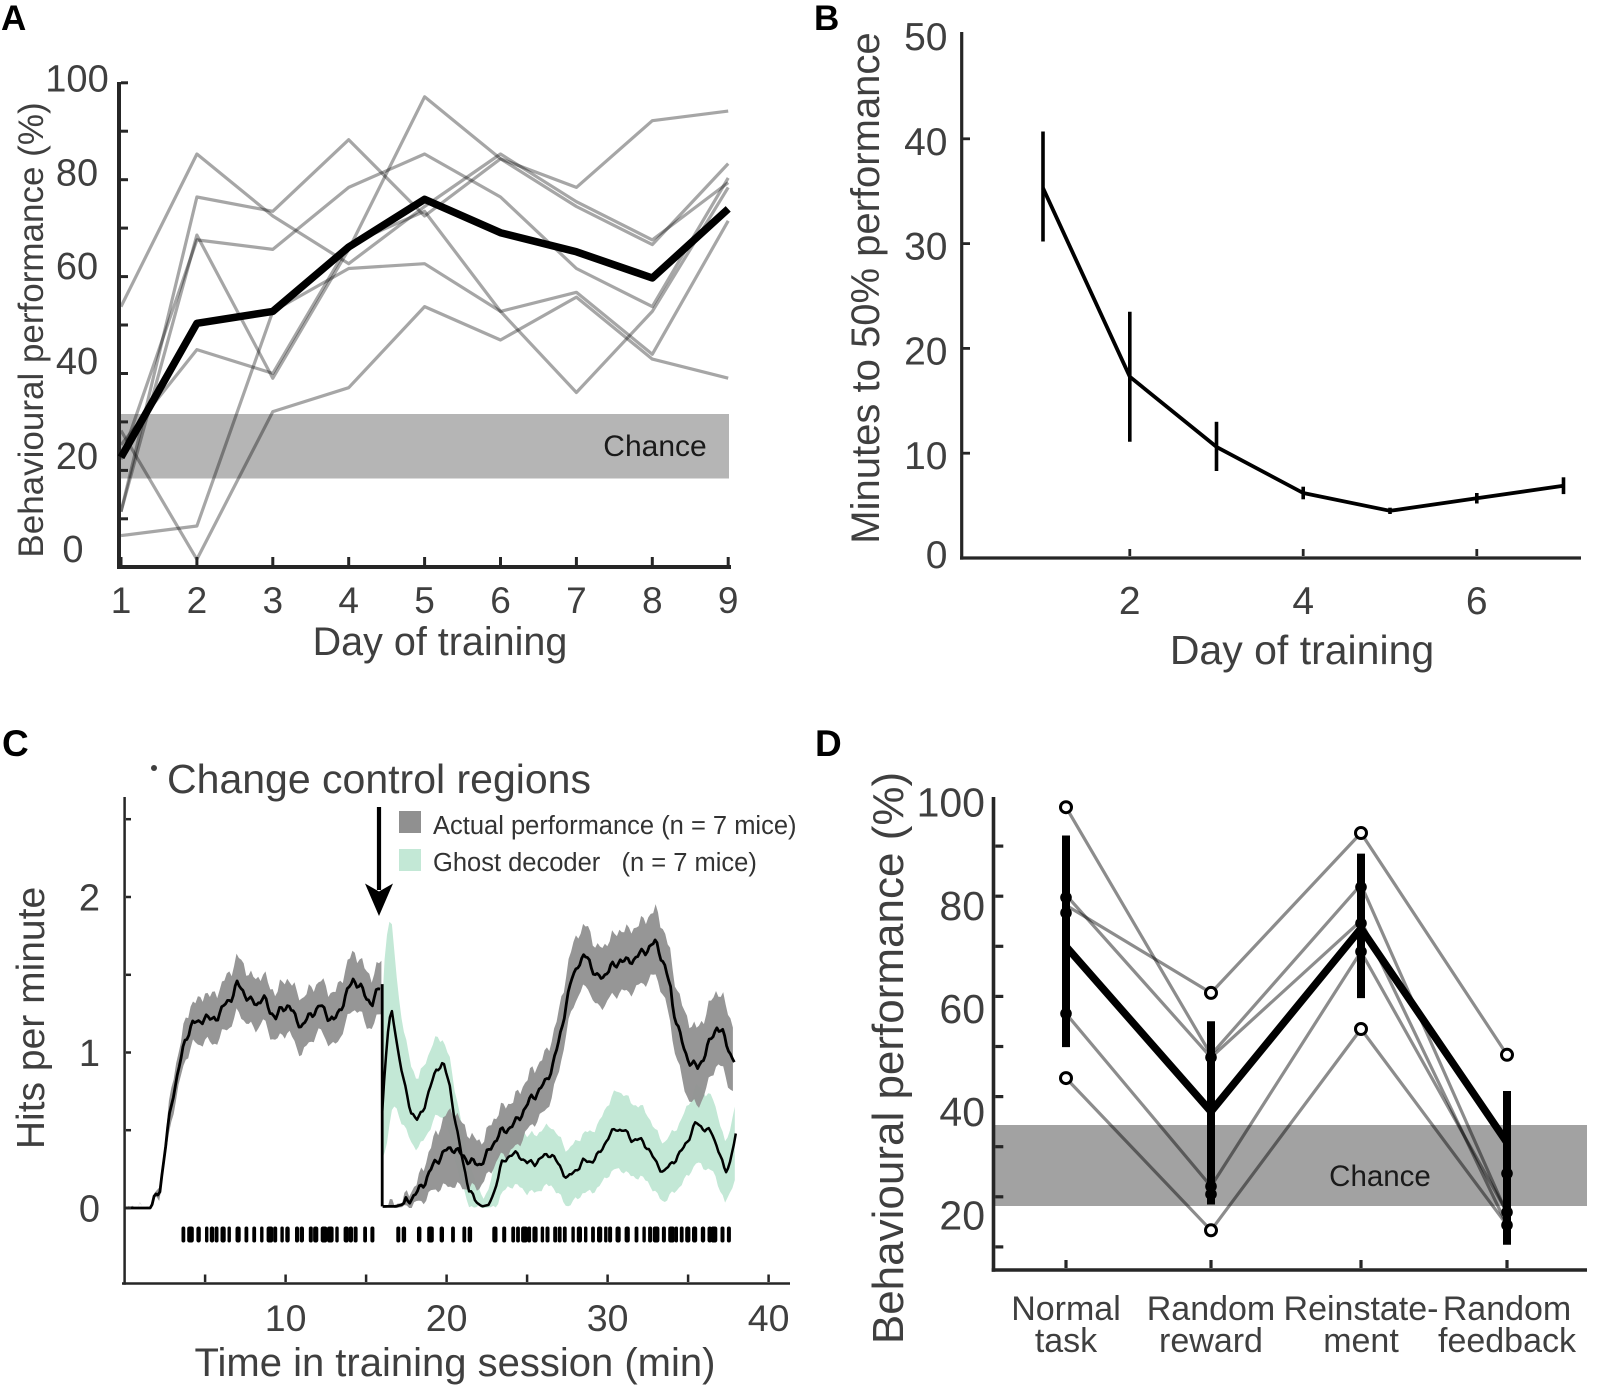 The image size is (1600, 1386). What do you see at coordinates (826, 19) in the screenshot?
I see `svg-text: B` at bounding box center [826, 19].